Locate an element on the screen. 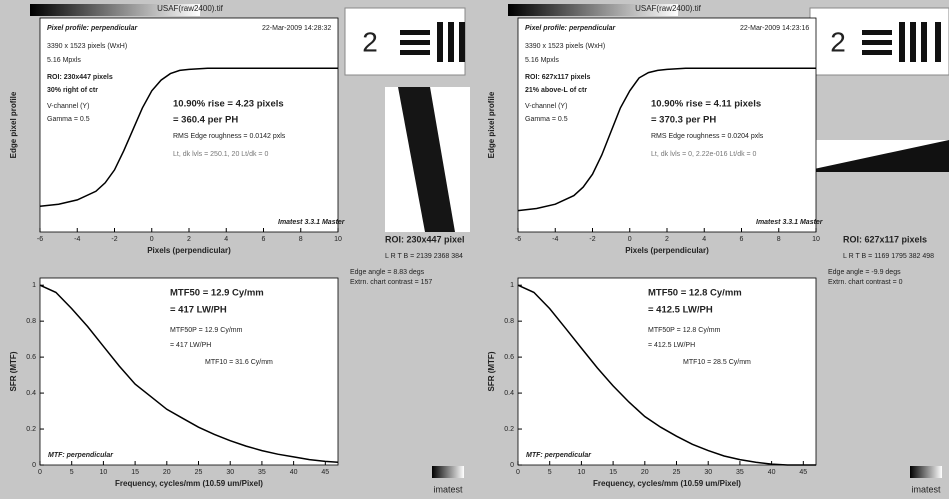 This screenshot has width=949, height=499. x-tick-label: 45 is located at coordinates (803, 472).